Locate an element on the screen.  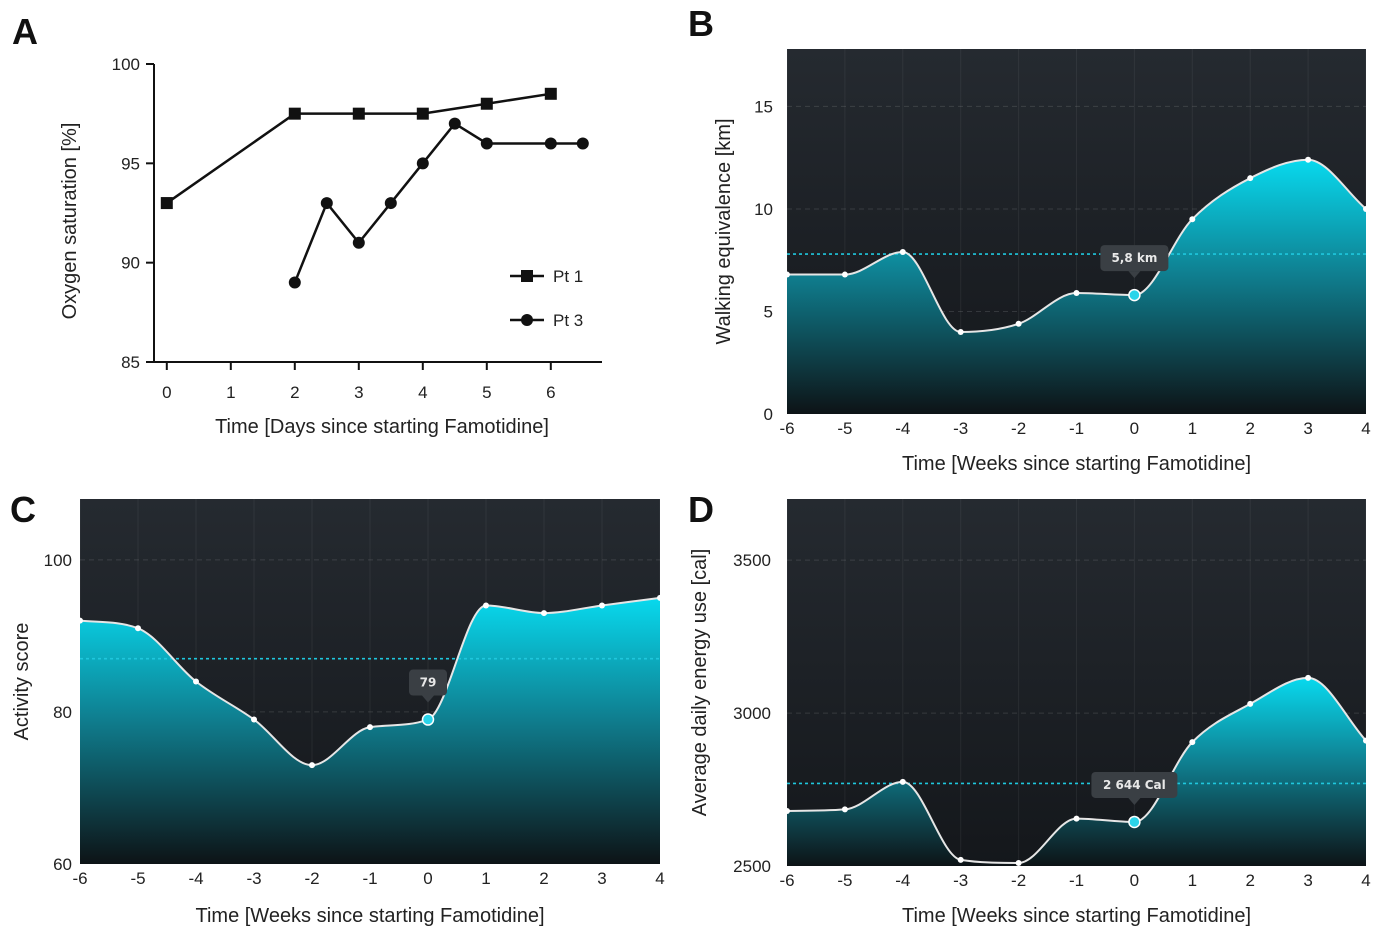
y-tick-label: 0 is located at coordinates (768, 414).